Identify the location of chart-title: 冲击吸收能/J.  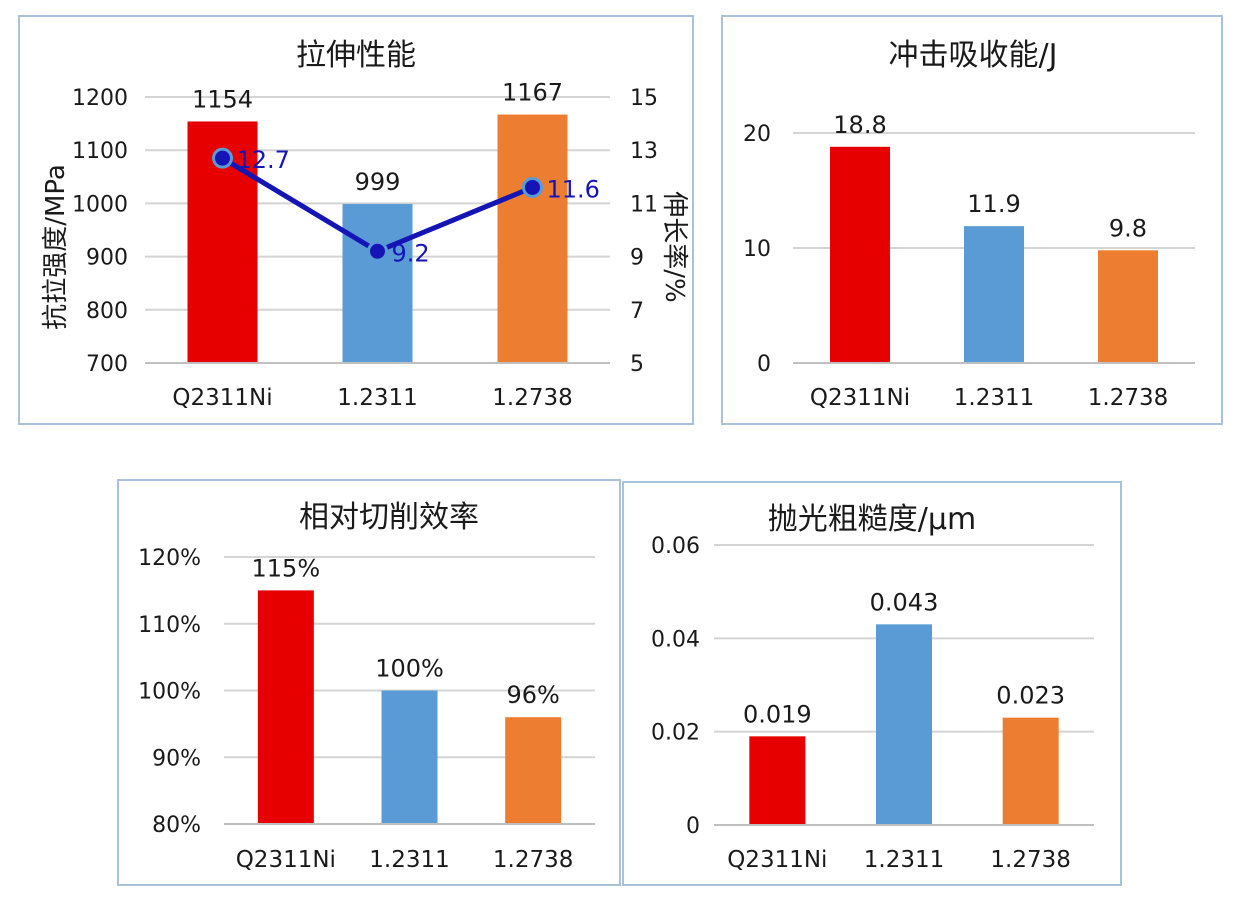
(973, 55).